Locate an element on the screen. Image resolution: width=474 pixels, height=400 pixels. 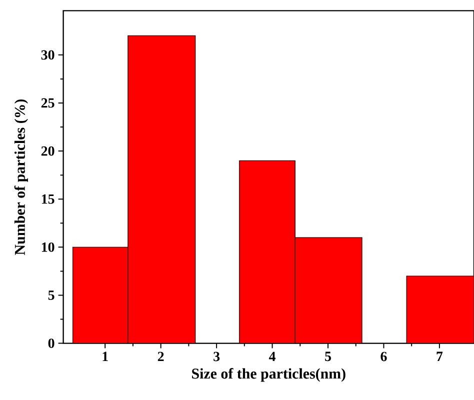
y-tick-label: 10 is located at coordinates (48, 247).